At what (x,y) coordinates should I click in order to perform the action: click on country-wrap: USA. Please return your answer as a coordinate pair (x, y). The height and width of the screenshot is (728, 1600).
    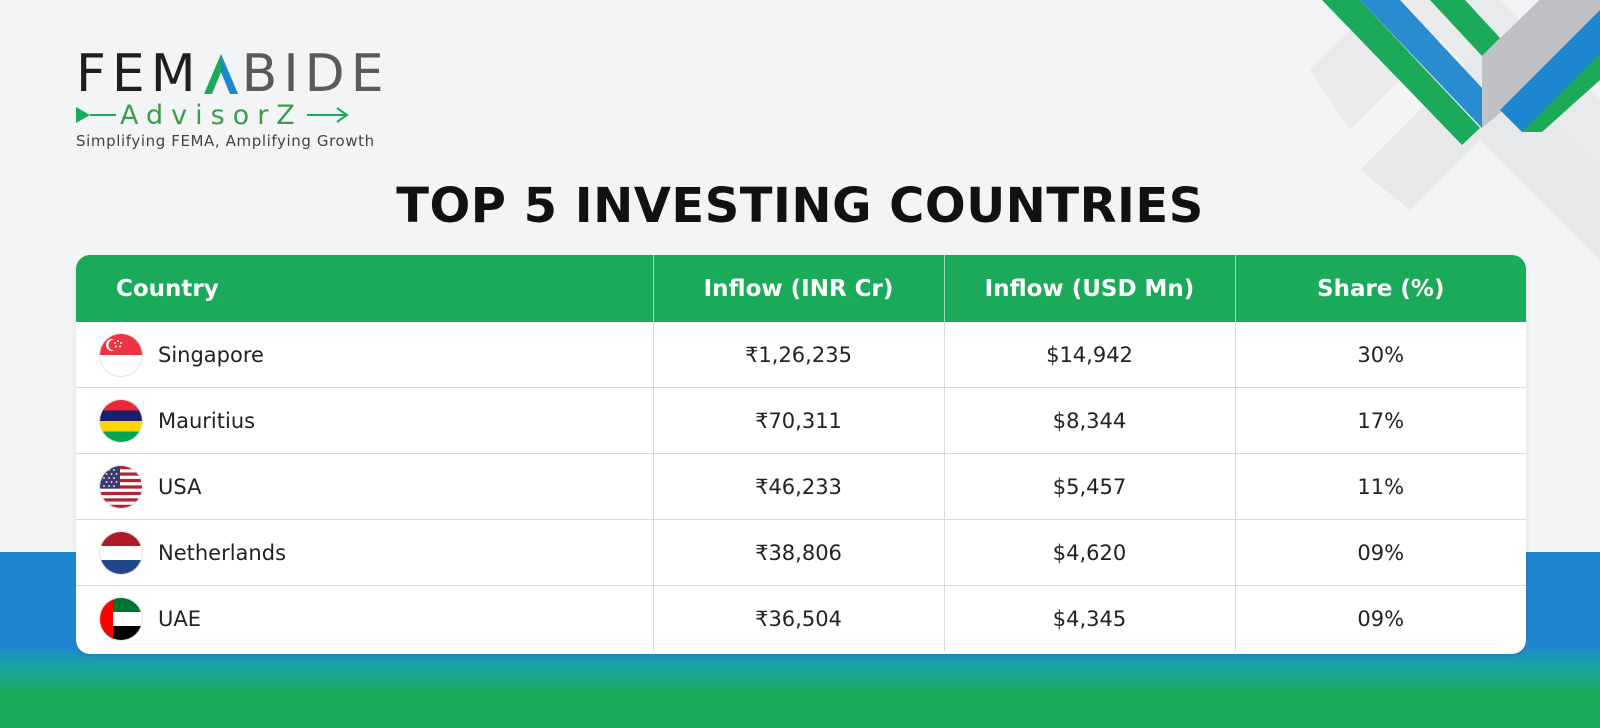
    Looking at the image, I should click on (364, 486).